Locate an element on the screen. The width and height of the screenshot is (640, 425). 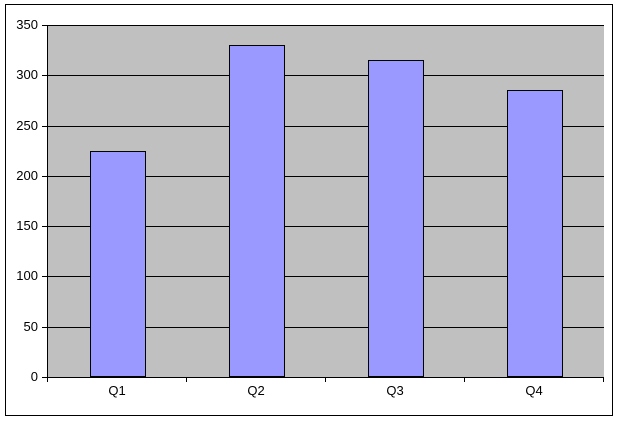
y-tick-label-350: 350 is located at coordinates (27, 24).